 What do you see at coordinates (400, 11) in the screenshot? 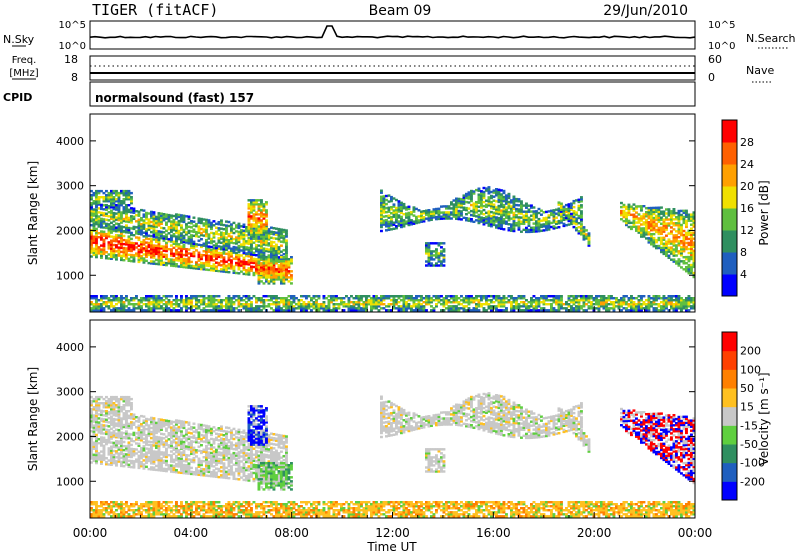
I see `beam-title: Beam 09` at bounding box center [400, 11].